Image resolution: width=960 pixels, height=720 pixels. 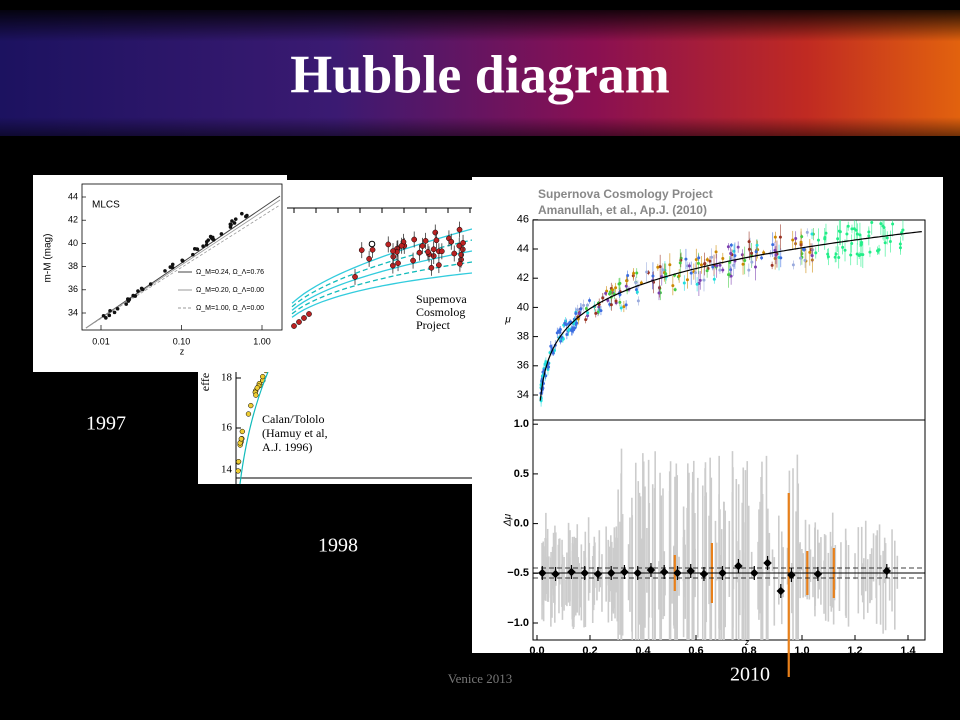 I want to click on y-tick-label: 42, so click(x=523, y=278).